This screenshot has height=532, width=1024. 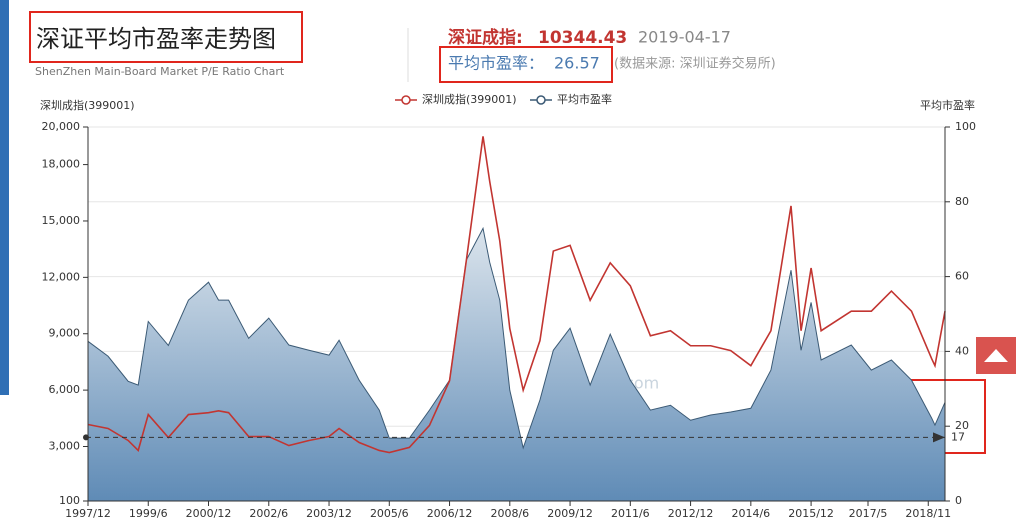 What do you see at coordinates (389, 513) in the screenshot?
I see `x-tick-label: 2005/6` at bounding box center [389, 513].